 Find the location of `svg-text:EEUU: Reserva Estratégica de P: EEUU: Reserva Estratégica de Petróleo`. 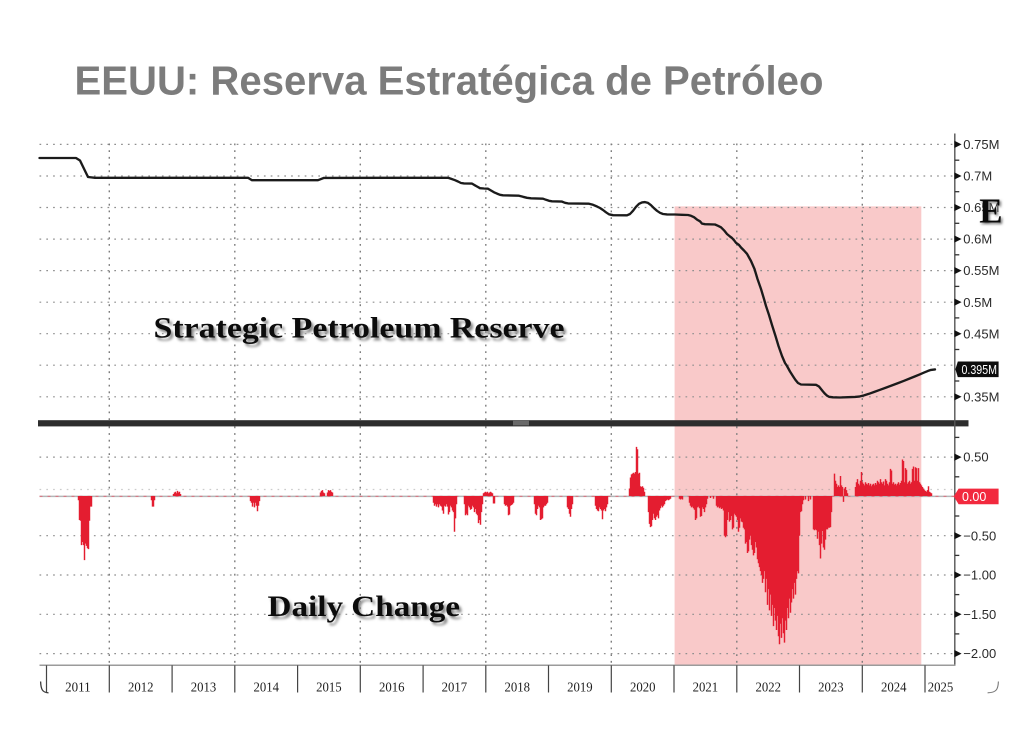

svg-text:EEUU: Reserva Estratégica de P: EEUU: Reserva Estratégica de Petróleo is located at coordinates (449, 81).